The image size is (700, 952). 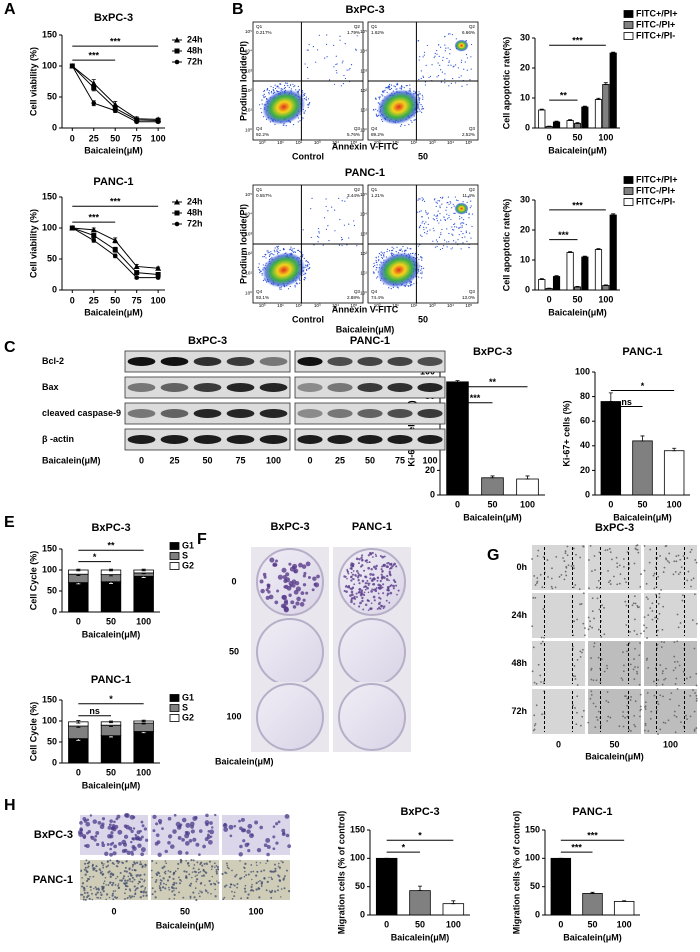 What do you see at coordinates (115, 138) in the screenshot?
I see `x-tick-label: 50` at bounding box center [115, 138].